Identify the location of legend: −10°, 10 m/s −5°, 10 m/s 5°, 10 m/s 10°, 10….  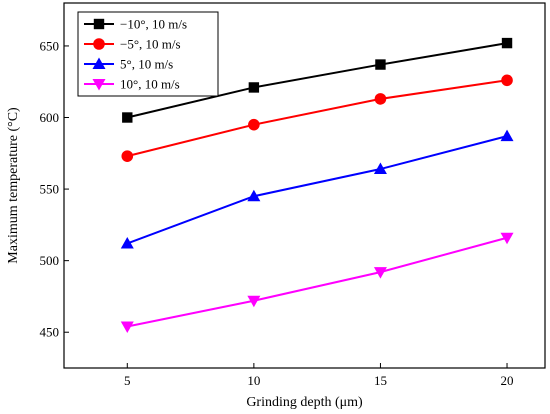
(148, 54).